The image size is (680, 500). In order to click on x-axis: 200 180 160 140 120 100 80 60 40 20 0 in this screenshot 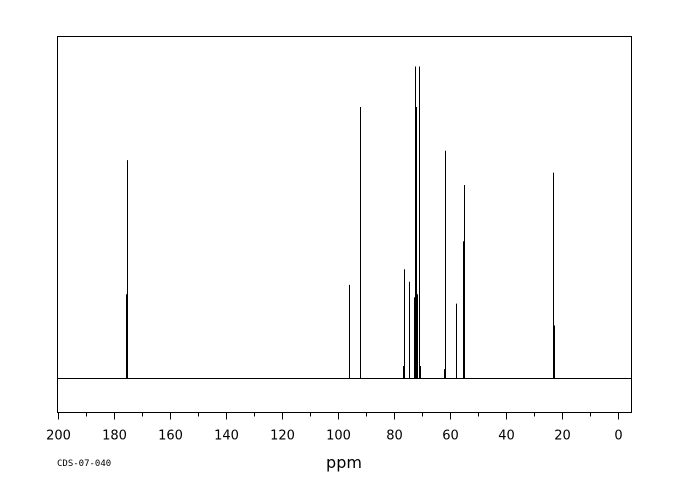, I will do `click(334, 428)`.